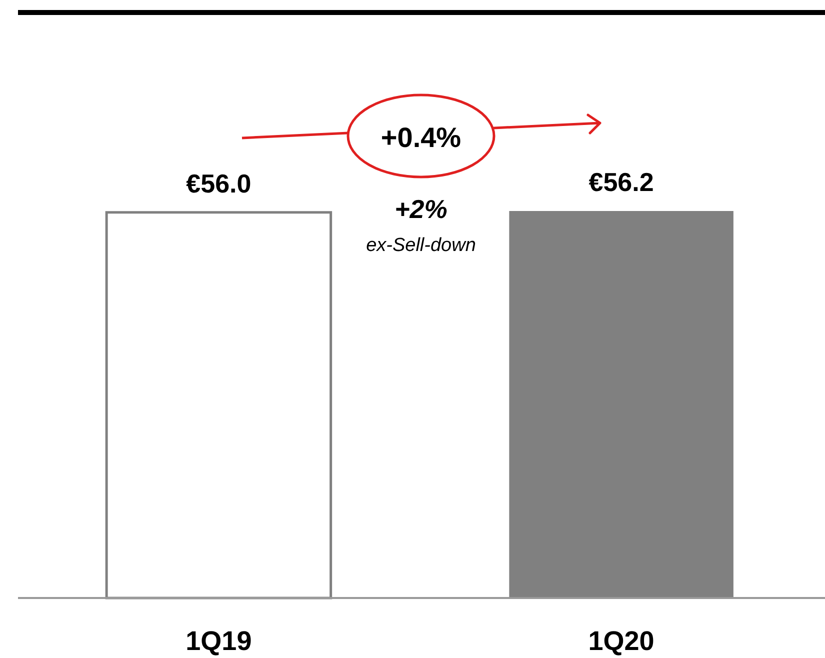 The height and width of the screenshot is (658, 825). Describe the element at coordinates (421, 209) in the screenshot. I see `annotation: +2%` at that location.